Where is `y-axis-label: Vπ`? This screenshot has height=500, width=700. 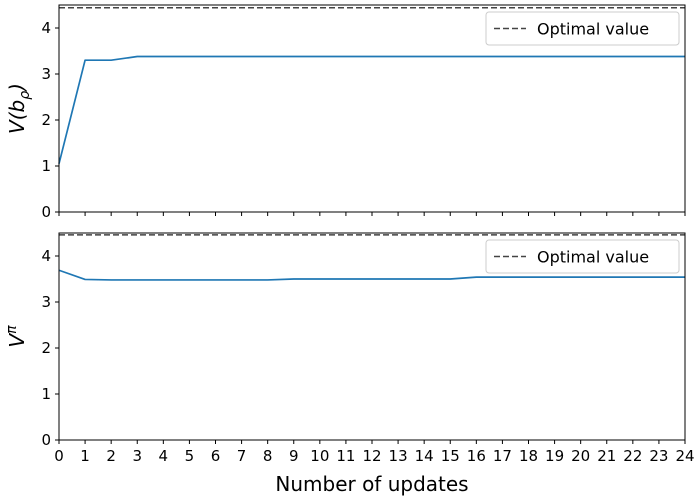 y-axis-label: Vπ is located at coordinates (16, 336).